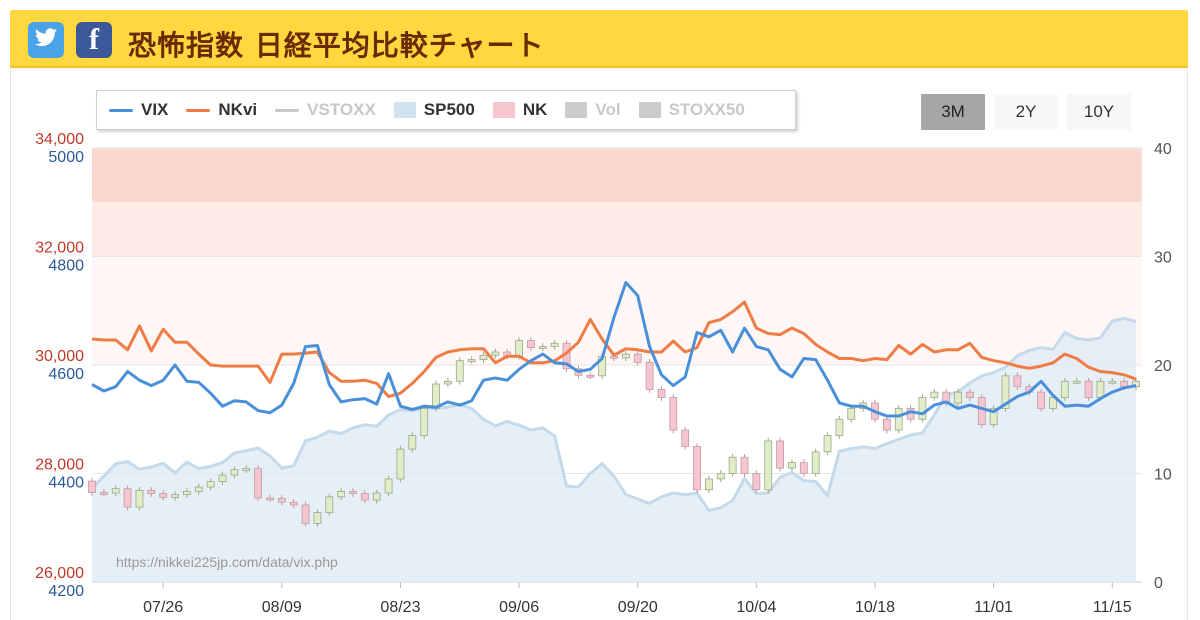  I want to click on chart-legend: VIX NKvi VSTOXX SP500 NK Vol STOXX50, so click(446, 110).